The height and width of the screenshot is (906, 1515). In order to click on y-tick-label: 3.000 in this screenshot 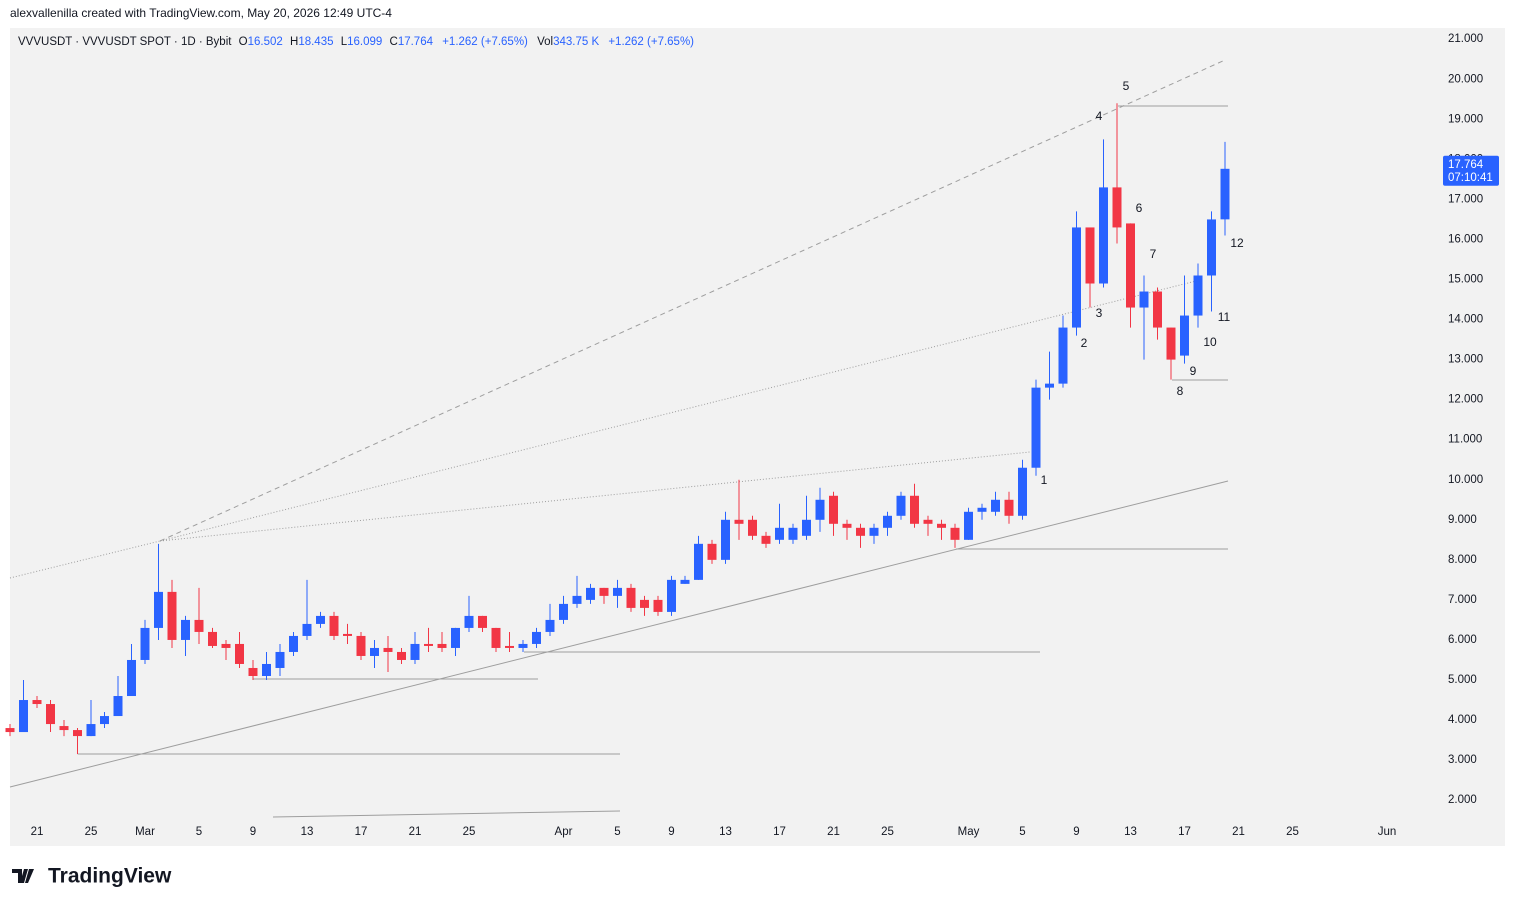, I will do `click(1462, 760)`.